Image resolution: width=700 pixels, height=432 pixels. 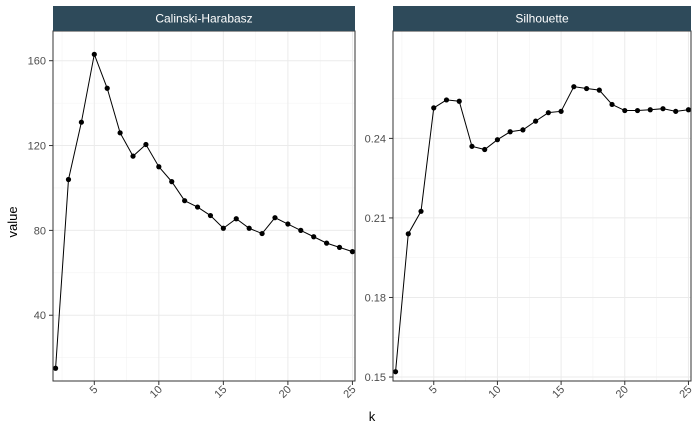 I want to click on y-tick-label: 120, so click(x=37, y=147).